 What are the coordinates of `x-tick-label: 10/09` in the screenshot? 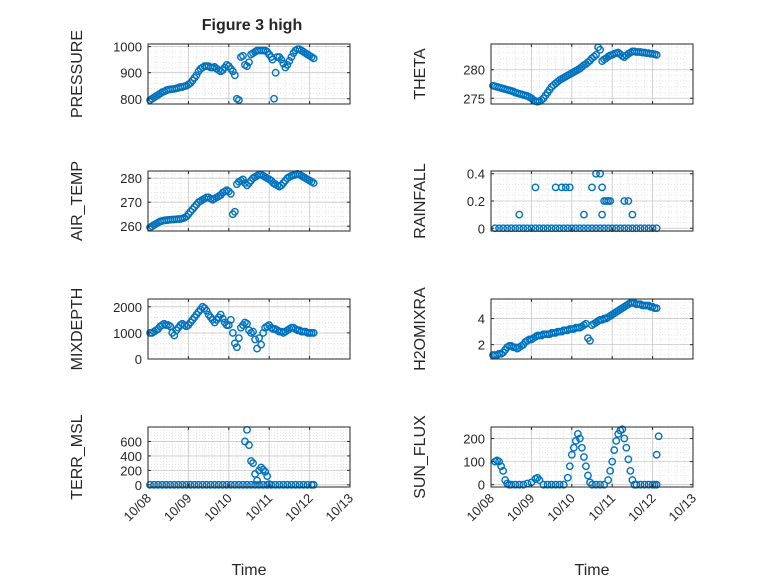 It's located at (521, 508).